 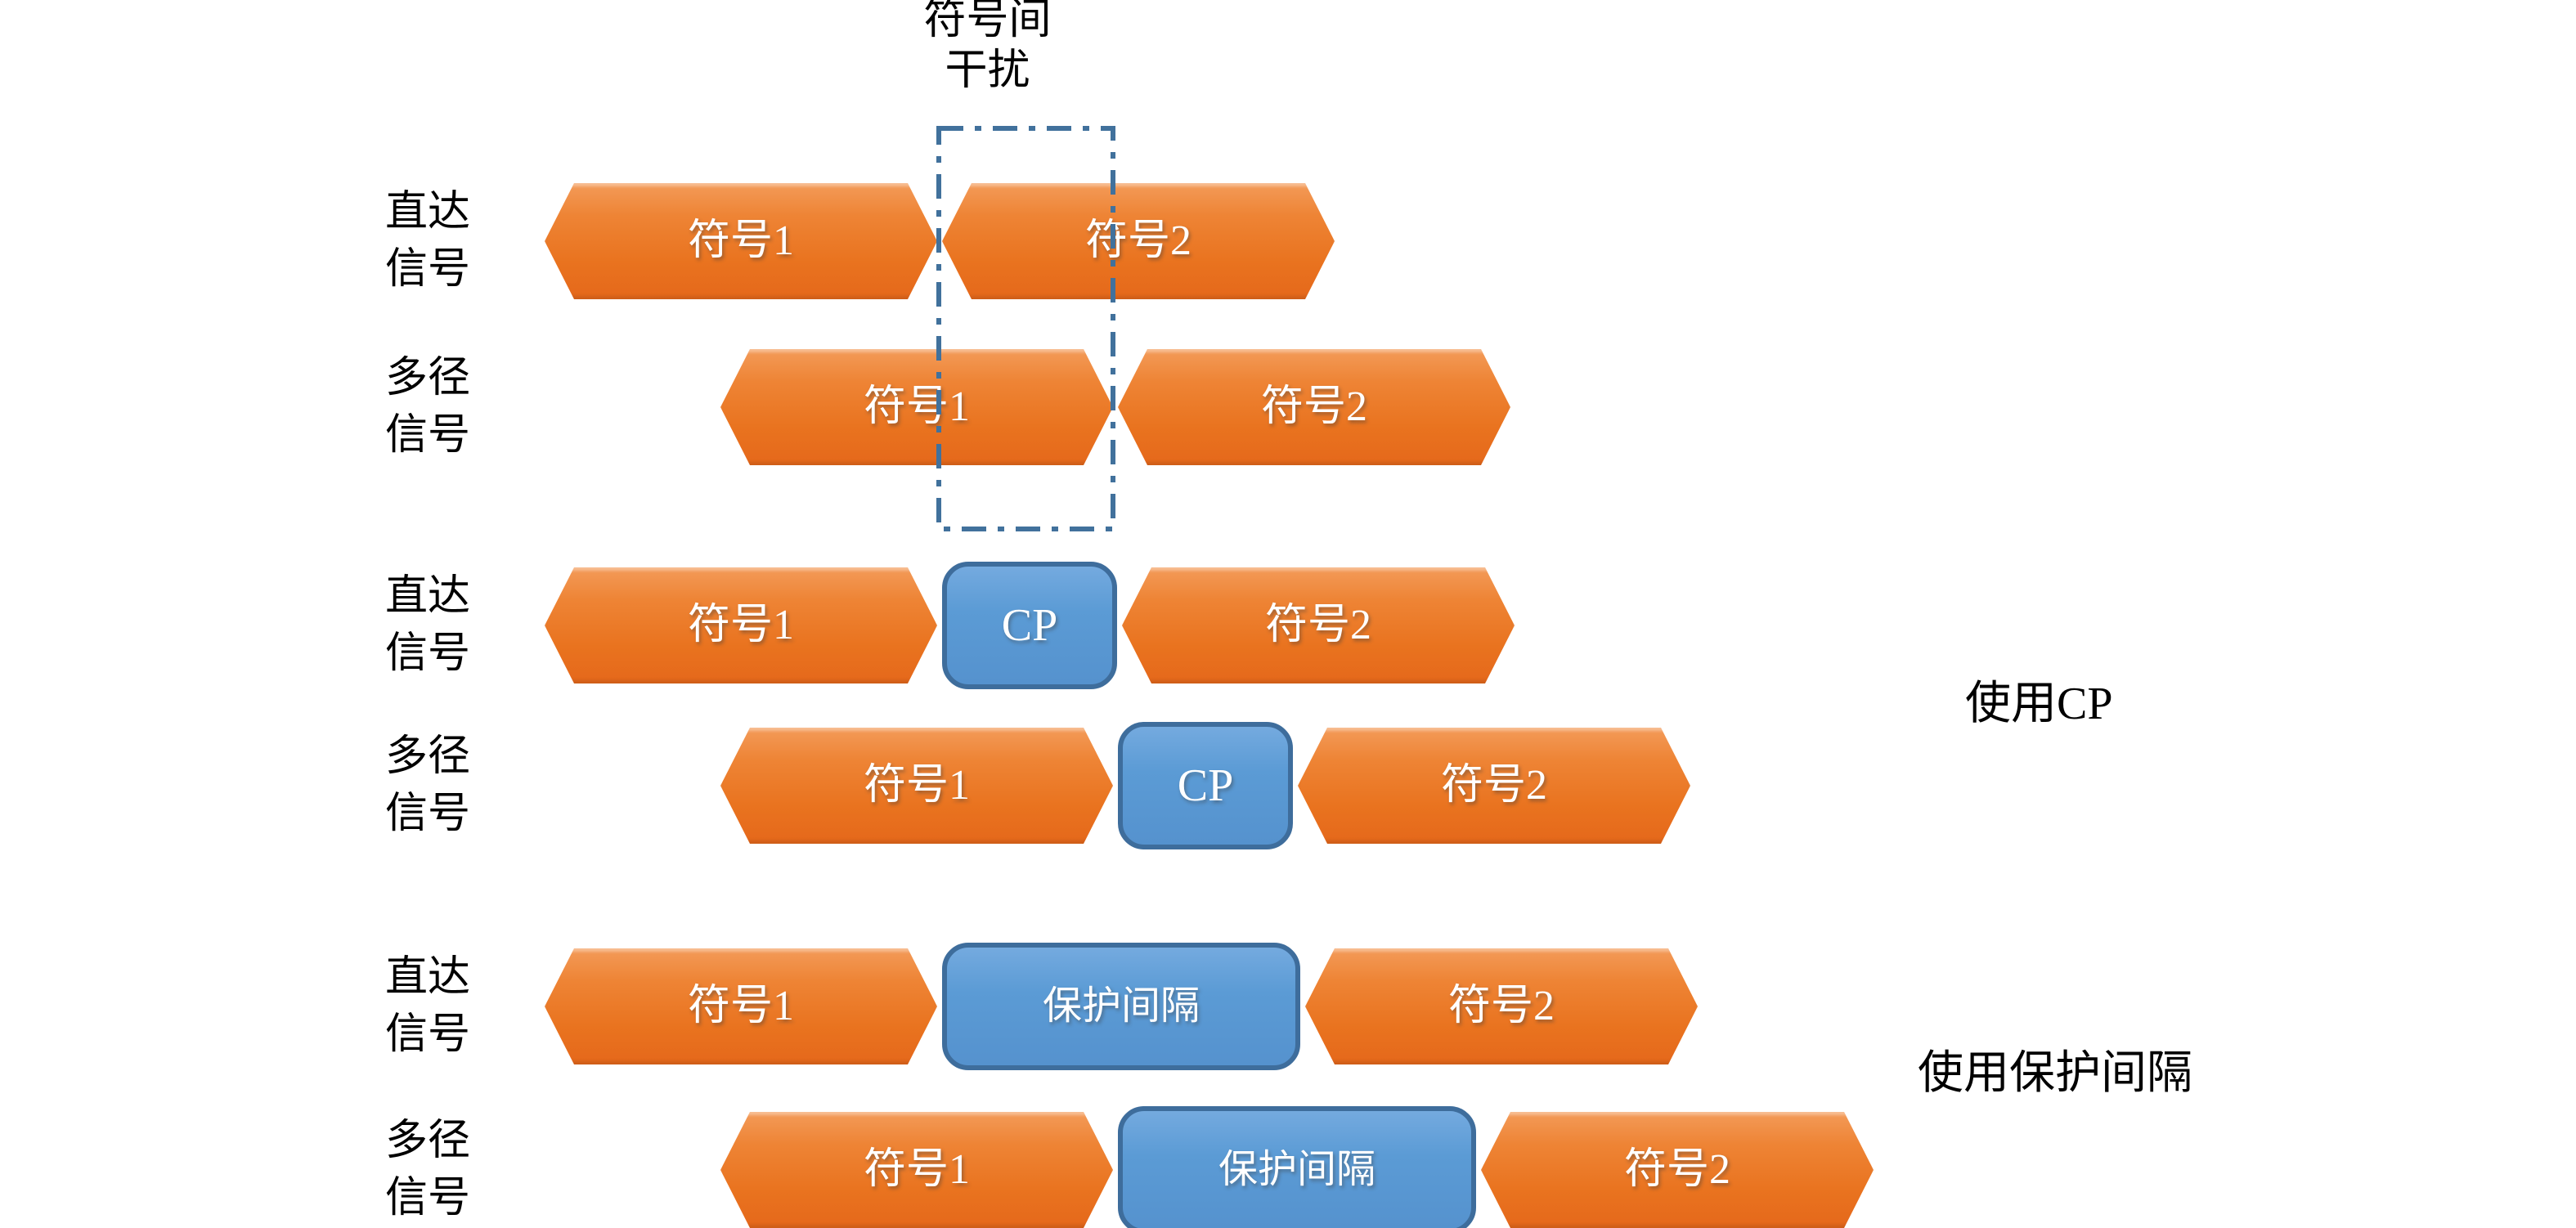 I want to click on row-direct-signal-cp: 直达 信号 符号1 CP 符号2, so click(x=1288, y=626).